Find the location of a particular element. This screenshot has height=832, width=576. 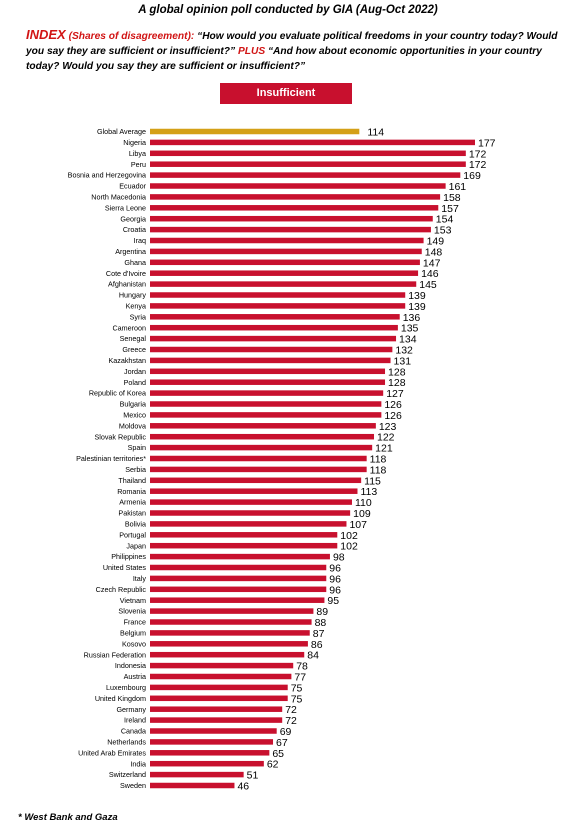

category-label-peru: Peru is located at coordinates (138, 164).